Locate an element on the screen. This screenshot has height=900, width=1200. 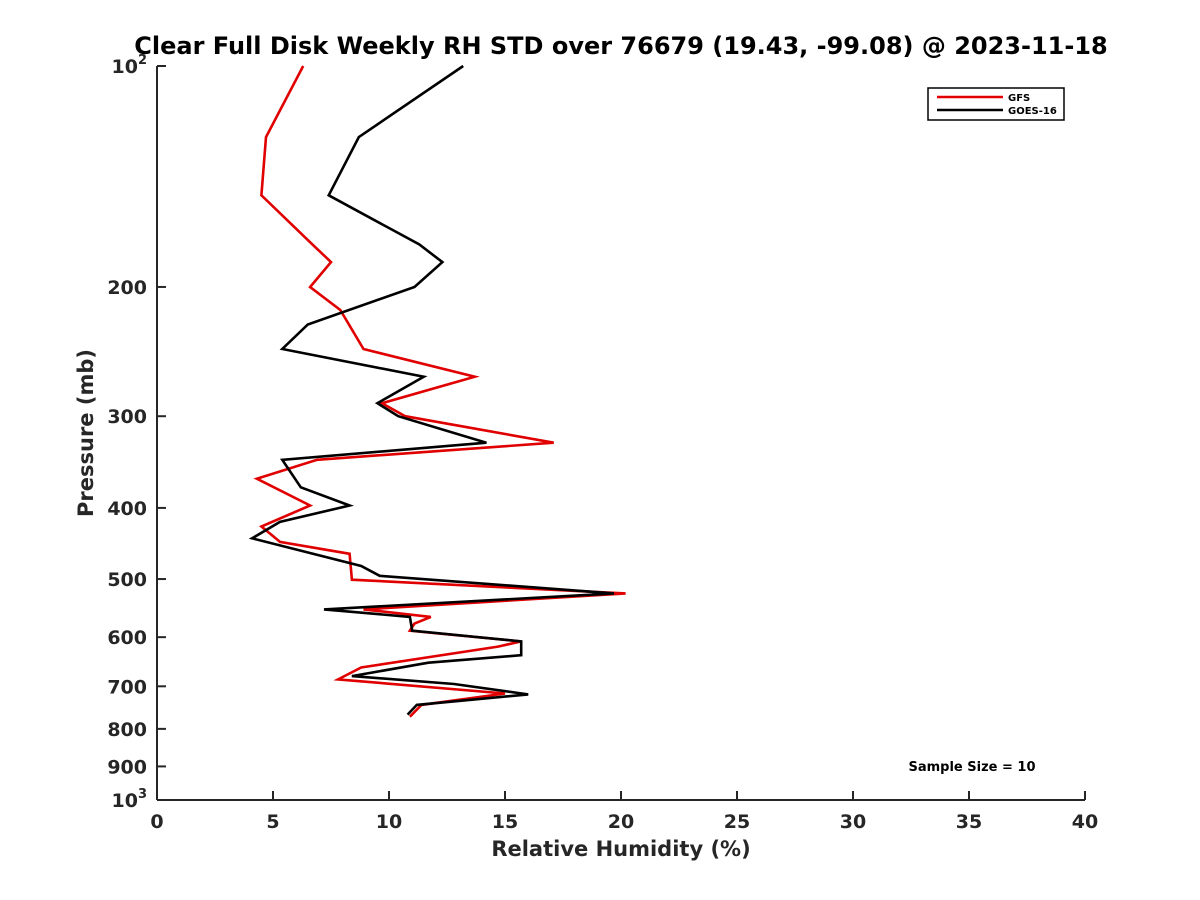
legend: GFS GOES-16 is located at coordinates (996, 104).